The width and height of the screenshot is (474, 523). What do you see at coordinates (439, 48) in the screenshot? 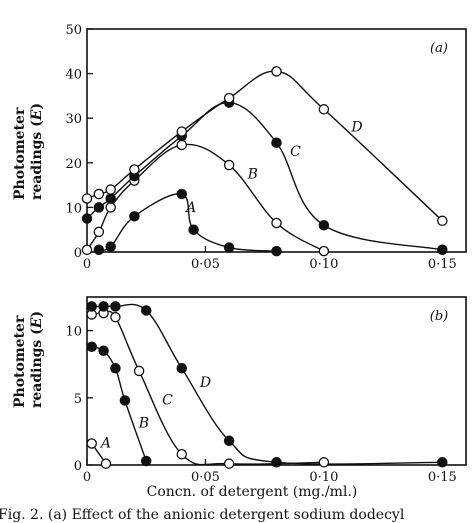
I see `panel-label: (a)` at bounding box center [439, 48].